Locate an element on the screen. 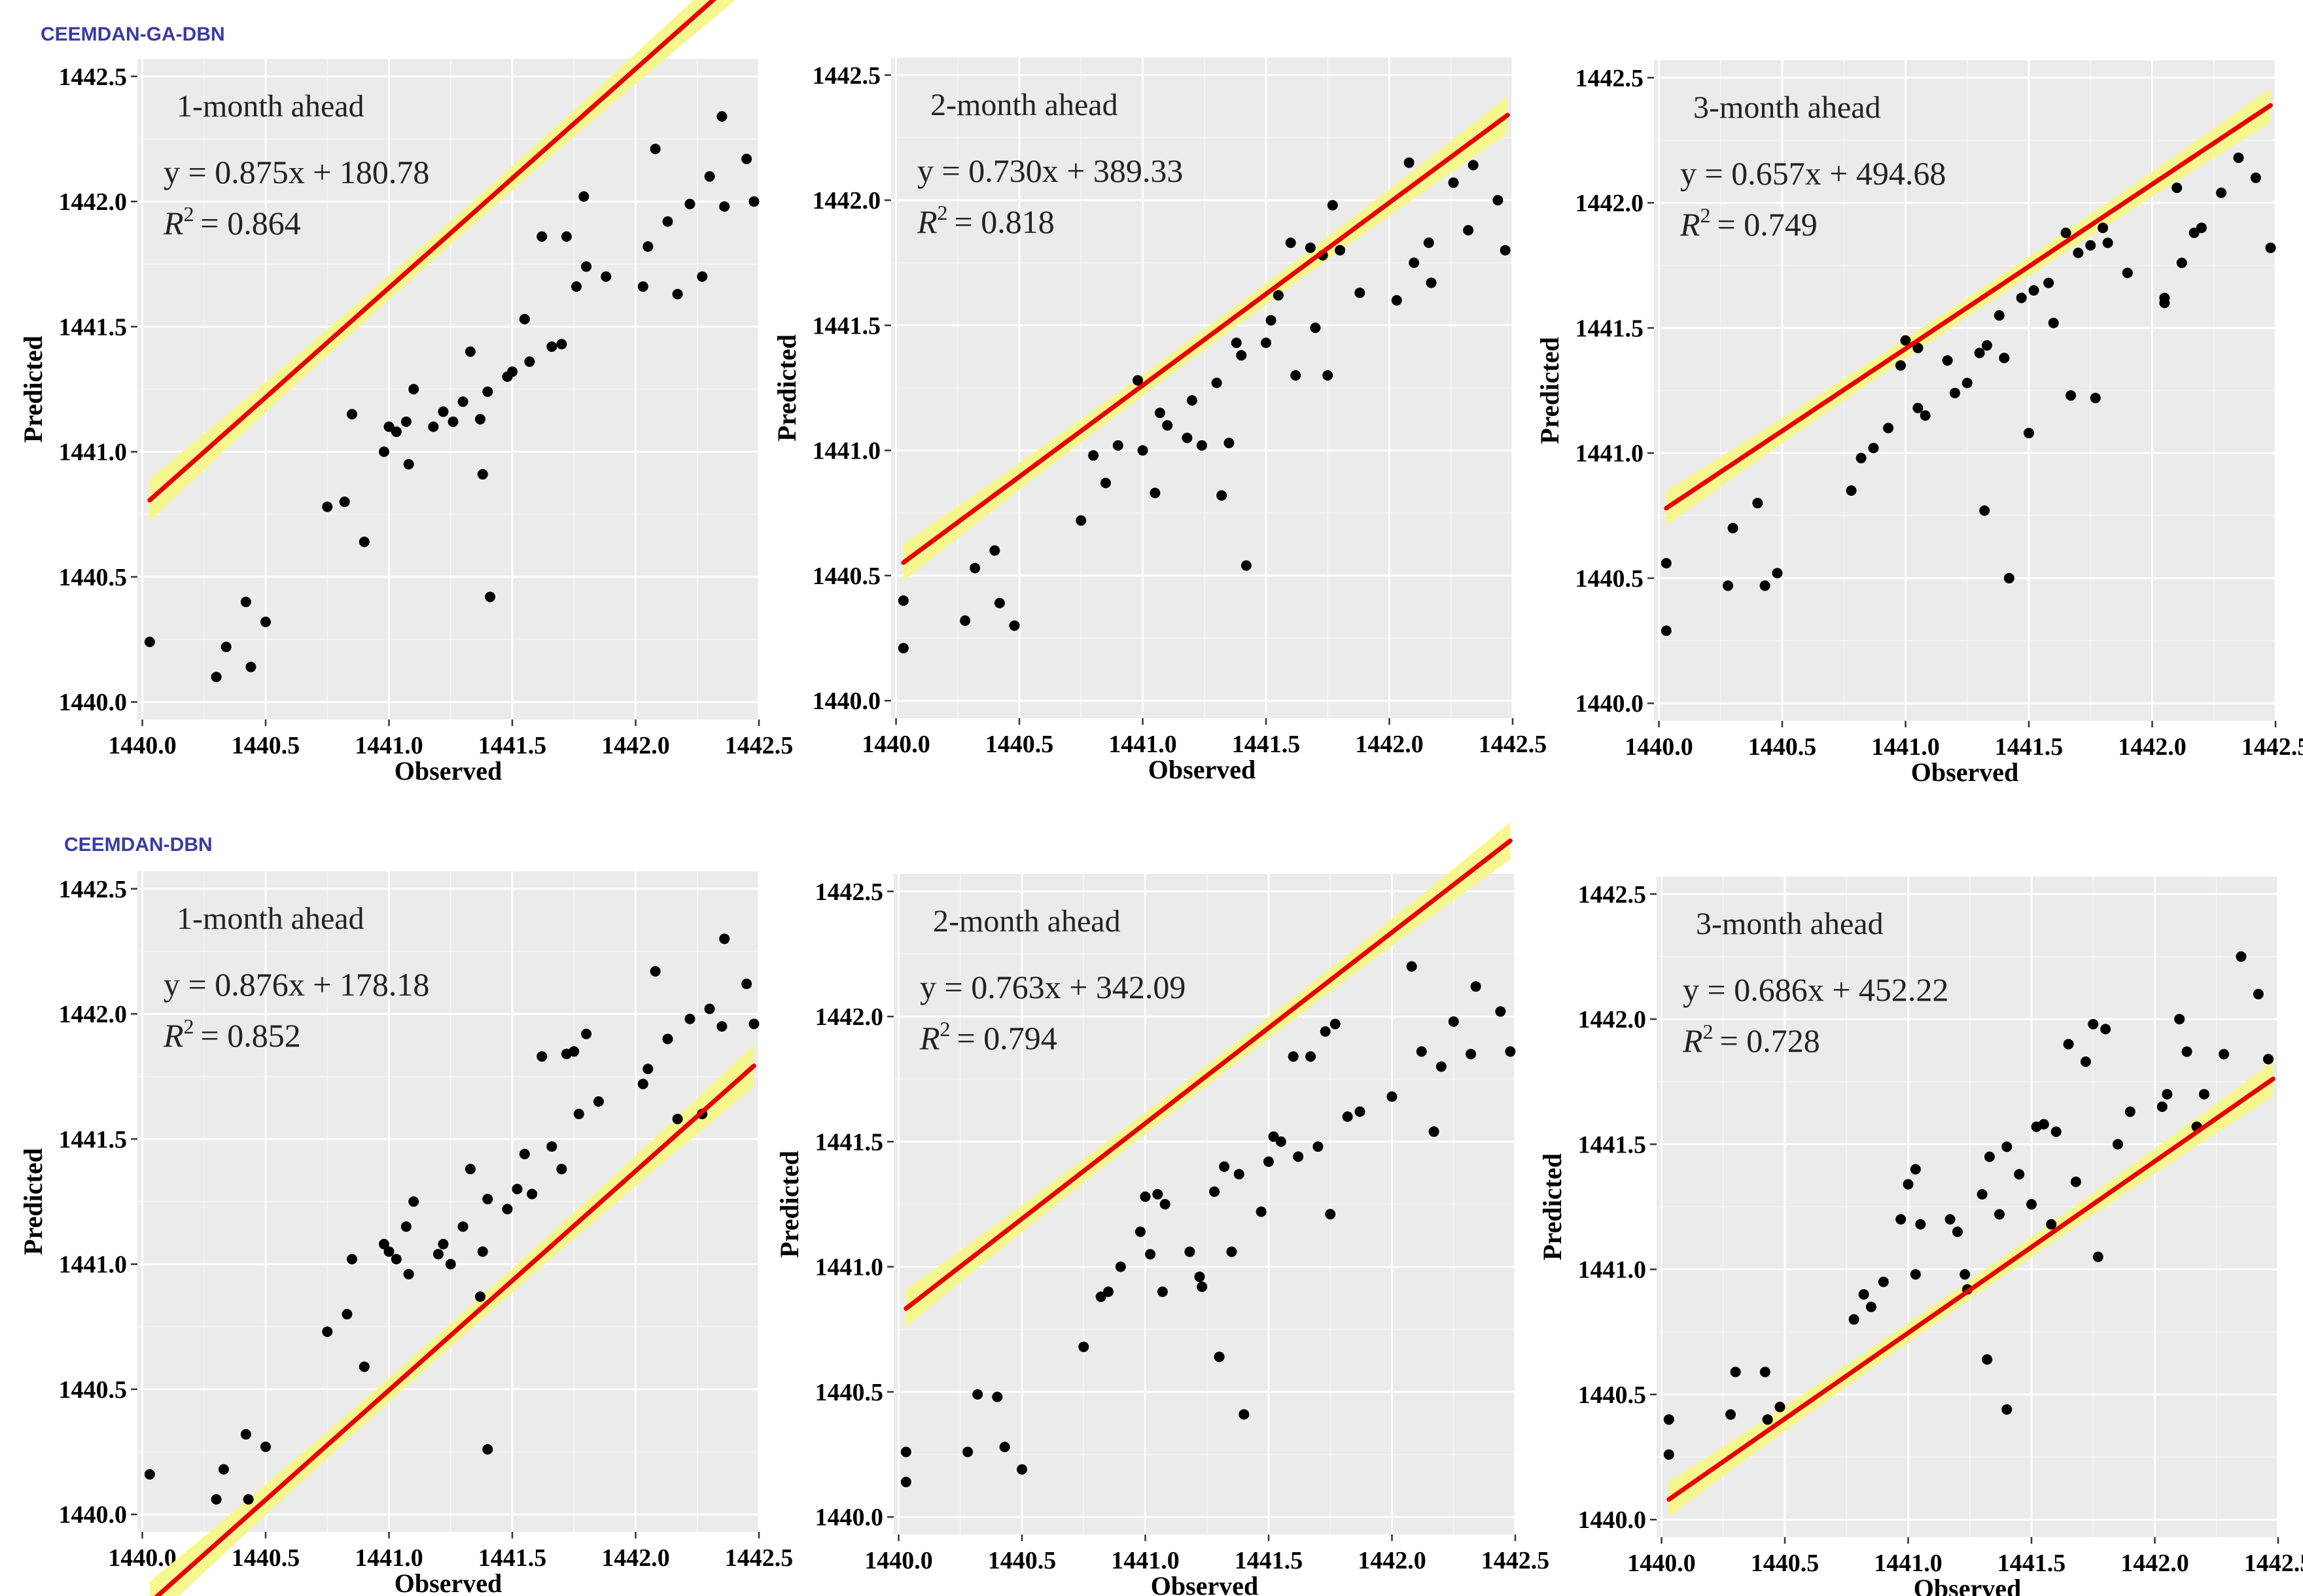  r-squared-label: R2 = 0.864 is located at coordinates (232, 221).